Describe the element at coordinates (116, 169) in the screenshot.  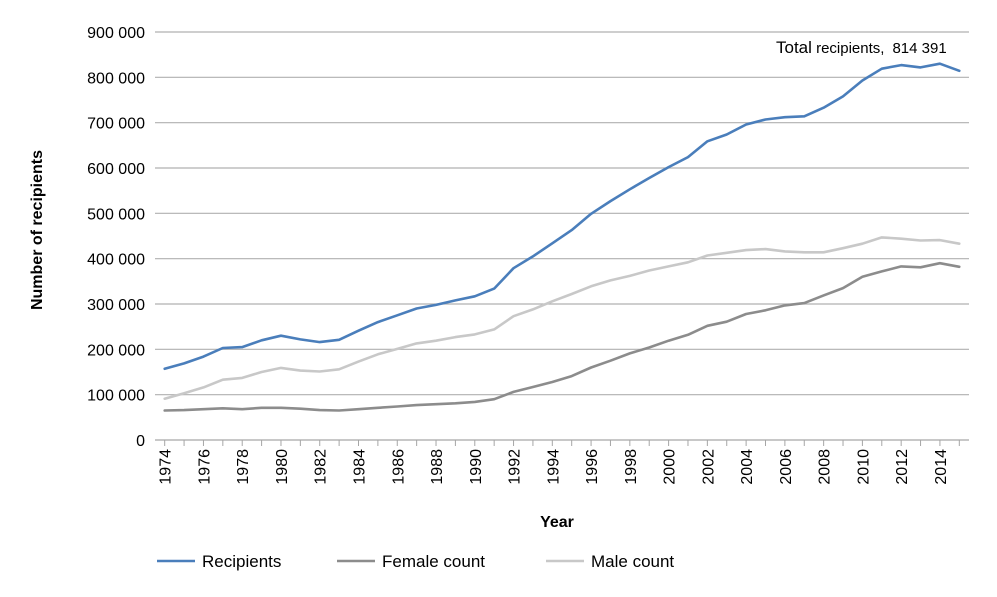
I see `y-tick-label: 600 000` at that location.